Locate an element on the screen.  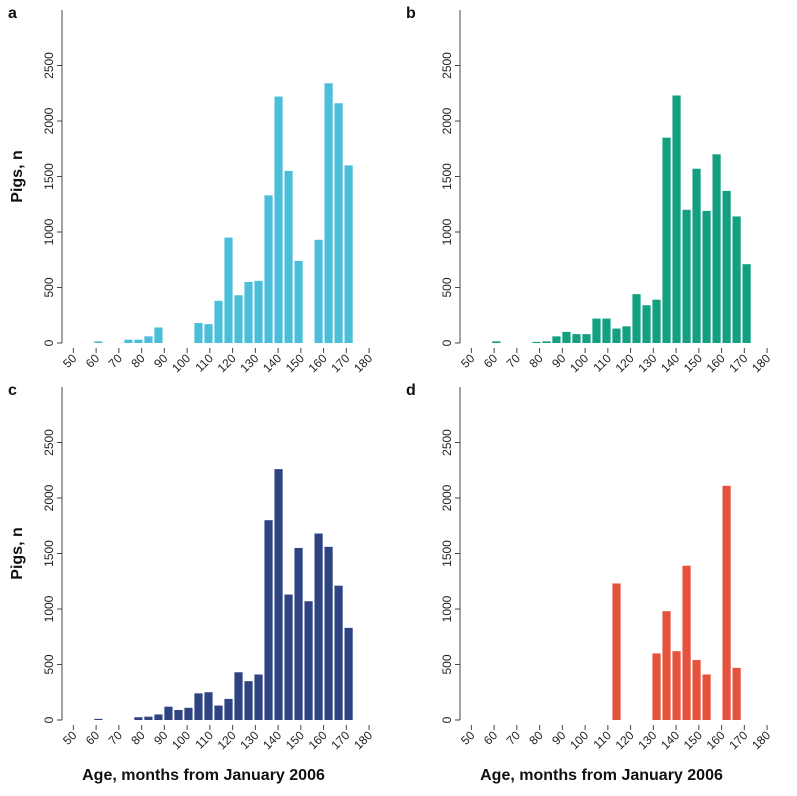
y-tick-label: 0 is located at coordinates (49, 342).